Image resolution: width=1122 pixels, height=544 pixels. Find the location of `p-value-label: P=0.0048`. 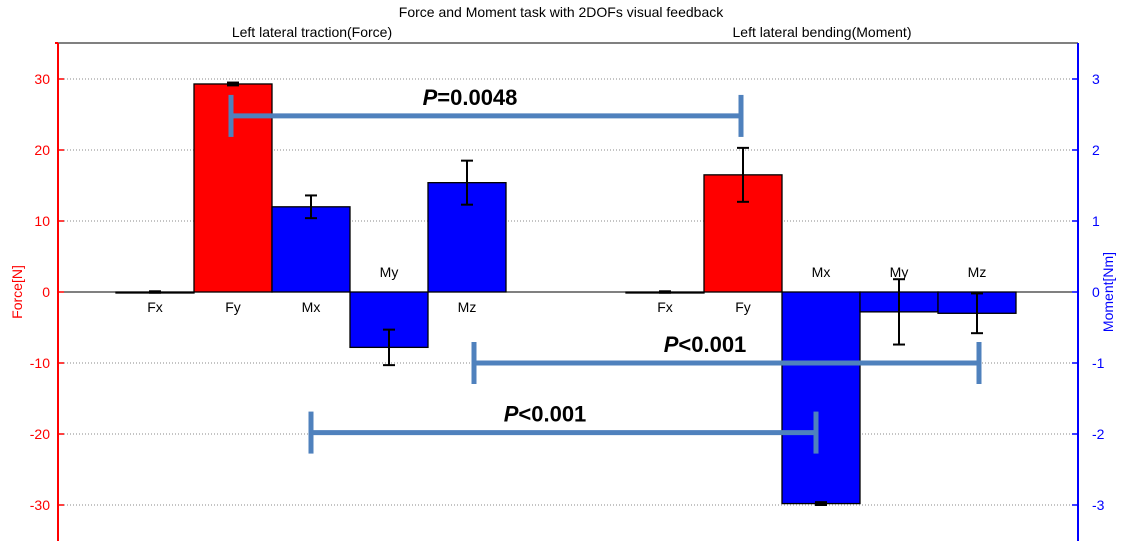

p-value-label: P=0.0048 is located at coordinates (470, 97).